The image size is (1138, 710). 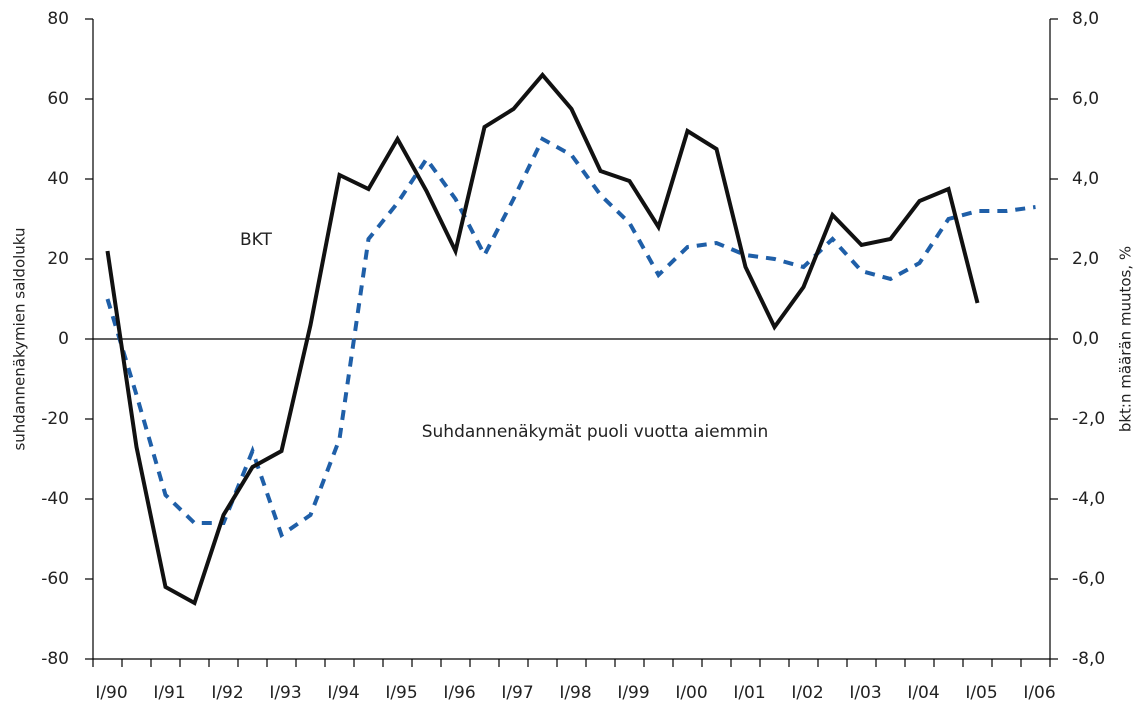 I want to click on x-tick-label: I/92, so click(x=227, y=693).